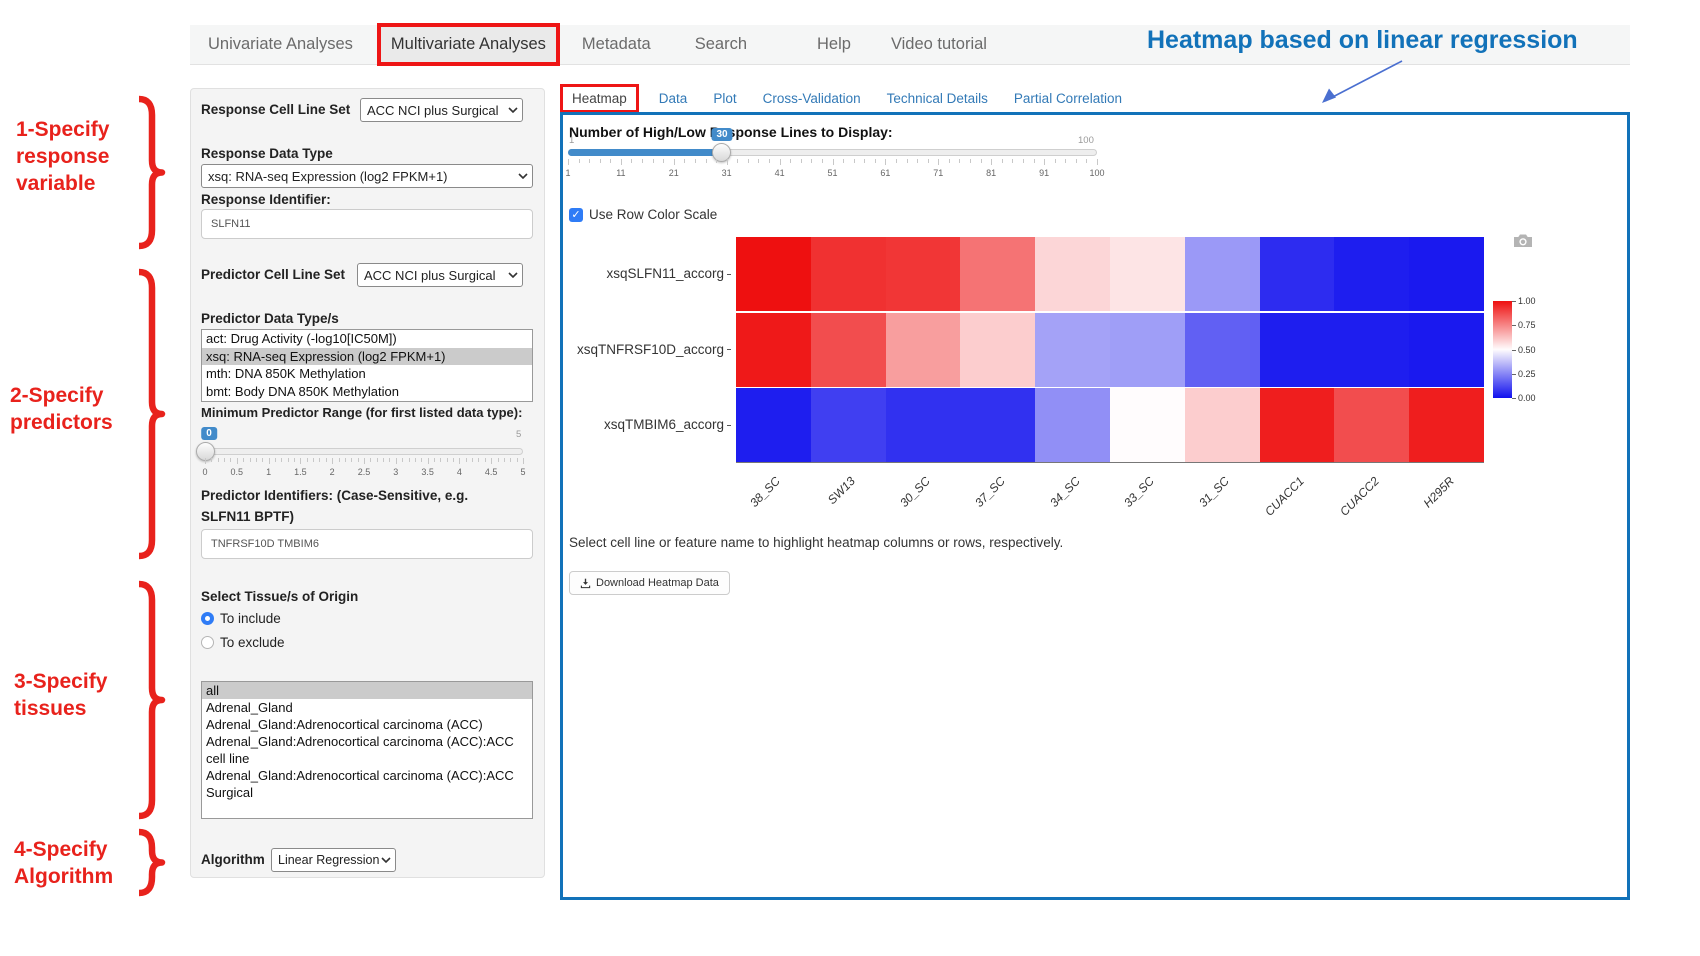 The height and width of the screenshot is (956, 1700). What do you see at coordinates (249, 707) in the screenshot?
I see `tissue-option: Adrenal_Gland` at bounding box center [249, 707].